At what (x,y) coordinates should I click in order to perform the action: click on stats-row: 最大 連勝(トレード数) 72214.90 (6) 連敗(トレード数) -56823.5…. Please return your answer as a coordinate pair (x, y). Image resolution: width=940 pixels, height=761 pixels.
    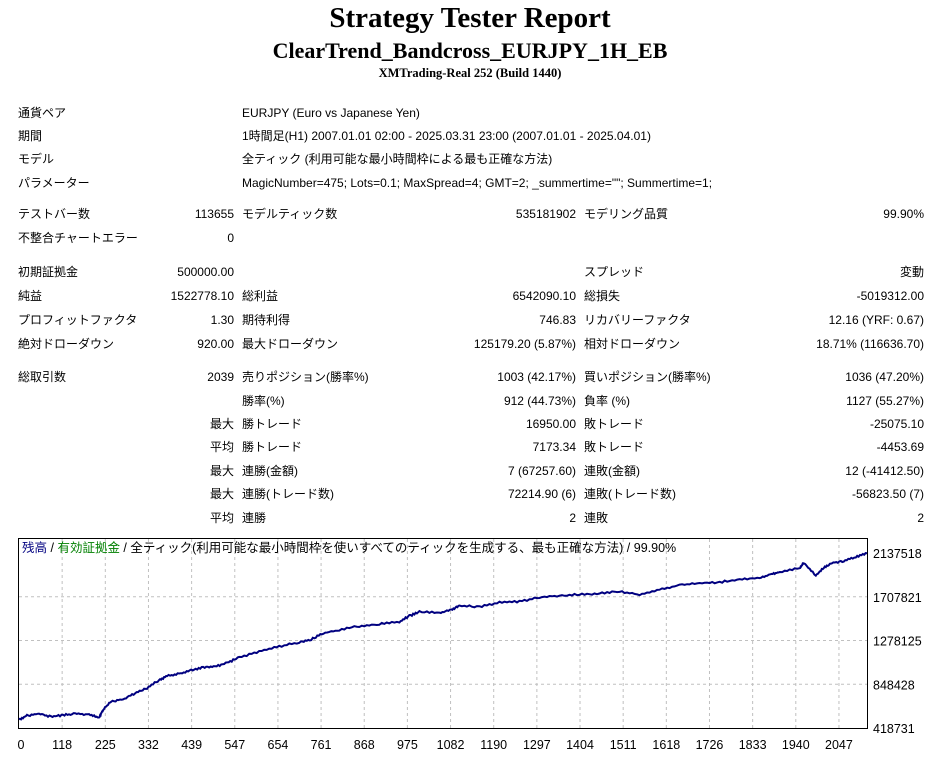
    Looking at the image, I should click on (470, 494).